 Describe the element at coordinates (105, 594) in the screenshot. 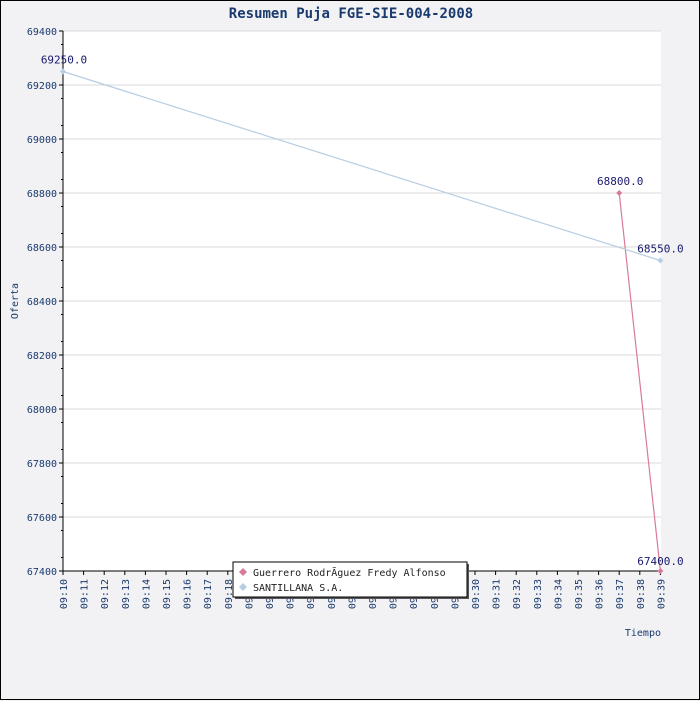

I see `x-tick-label: 09:12` at that location.